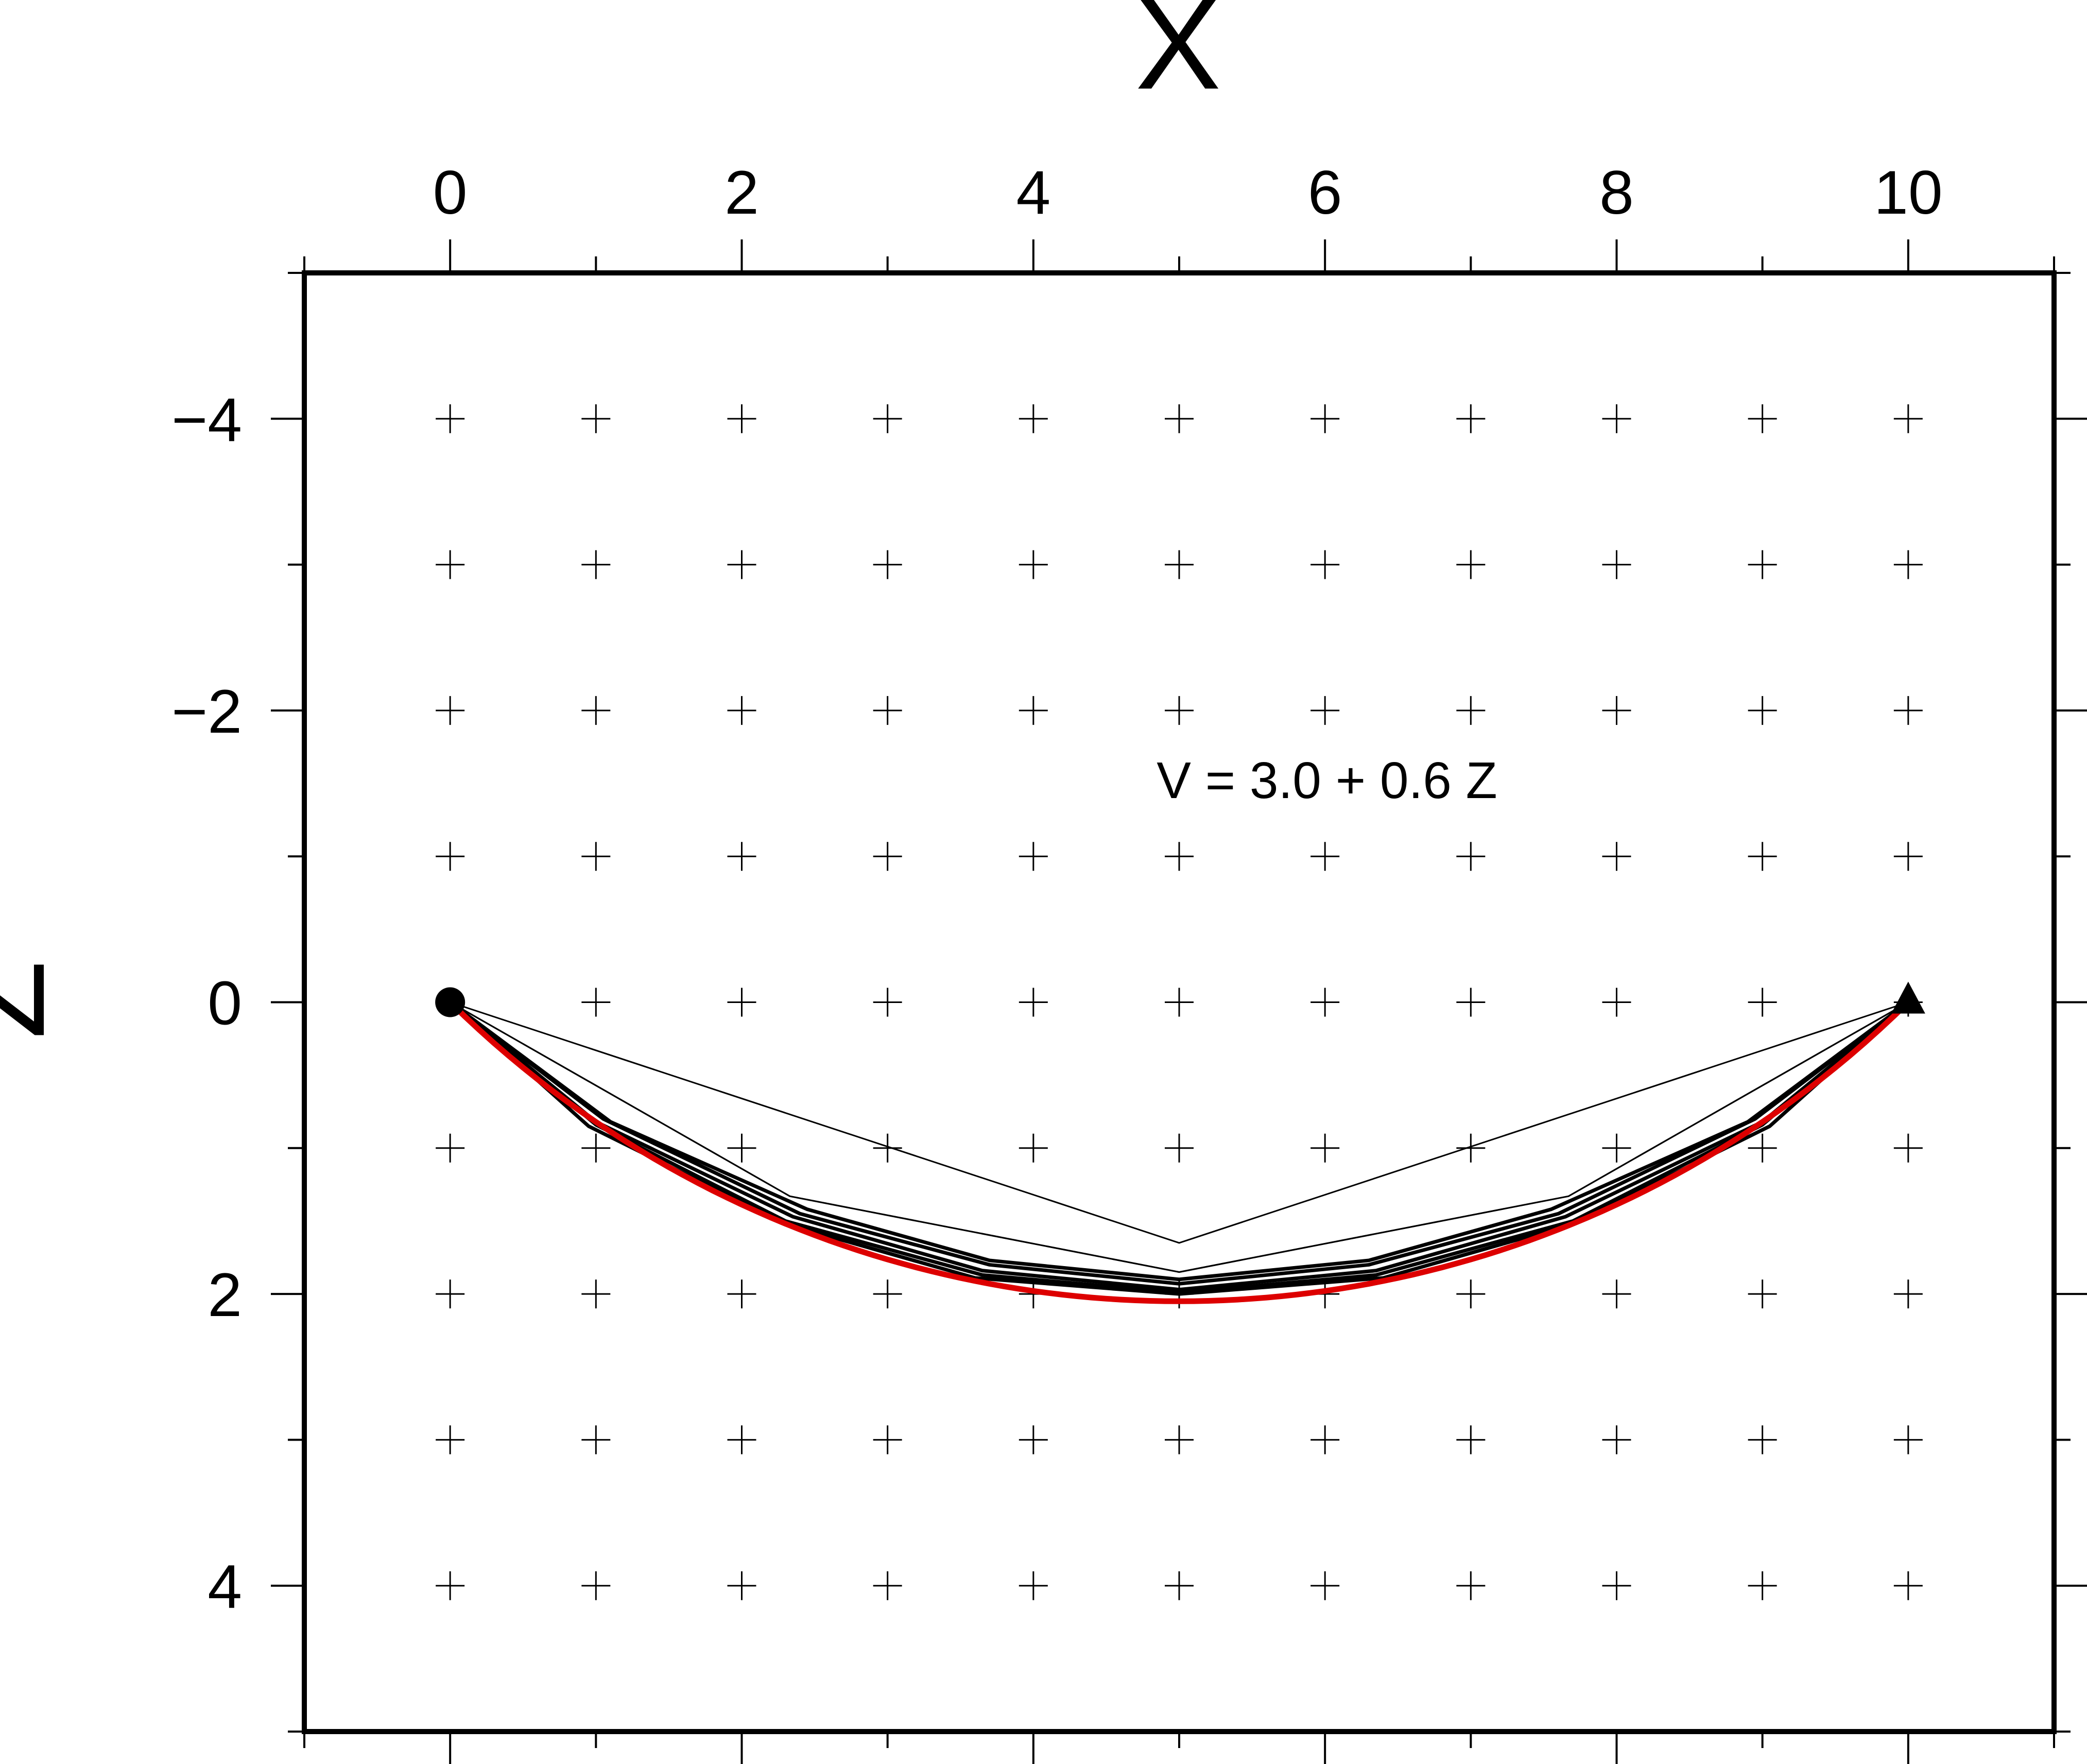 The width and height of the screenshot is (2087, 1764). What do you see at coordinates (451, 192) in the screenshot?
I see `x-tick-label: 0` at bounding box center [451, 192].